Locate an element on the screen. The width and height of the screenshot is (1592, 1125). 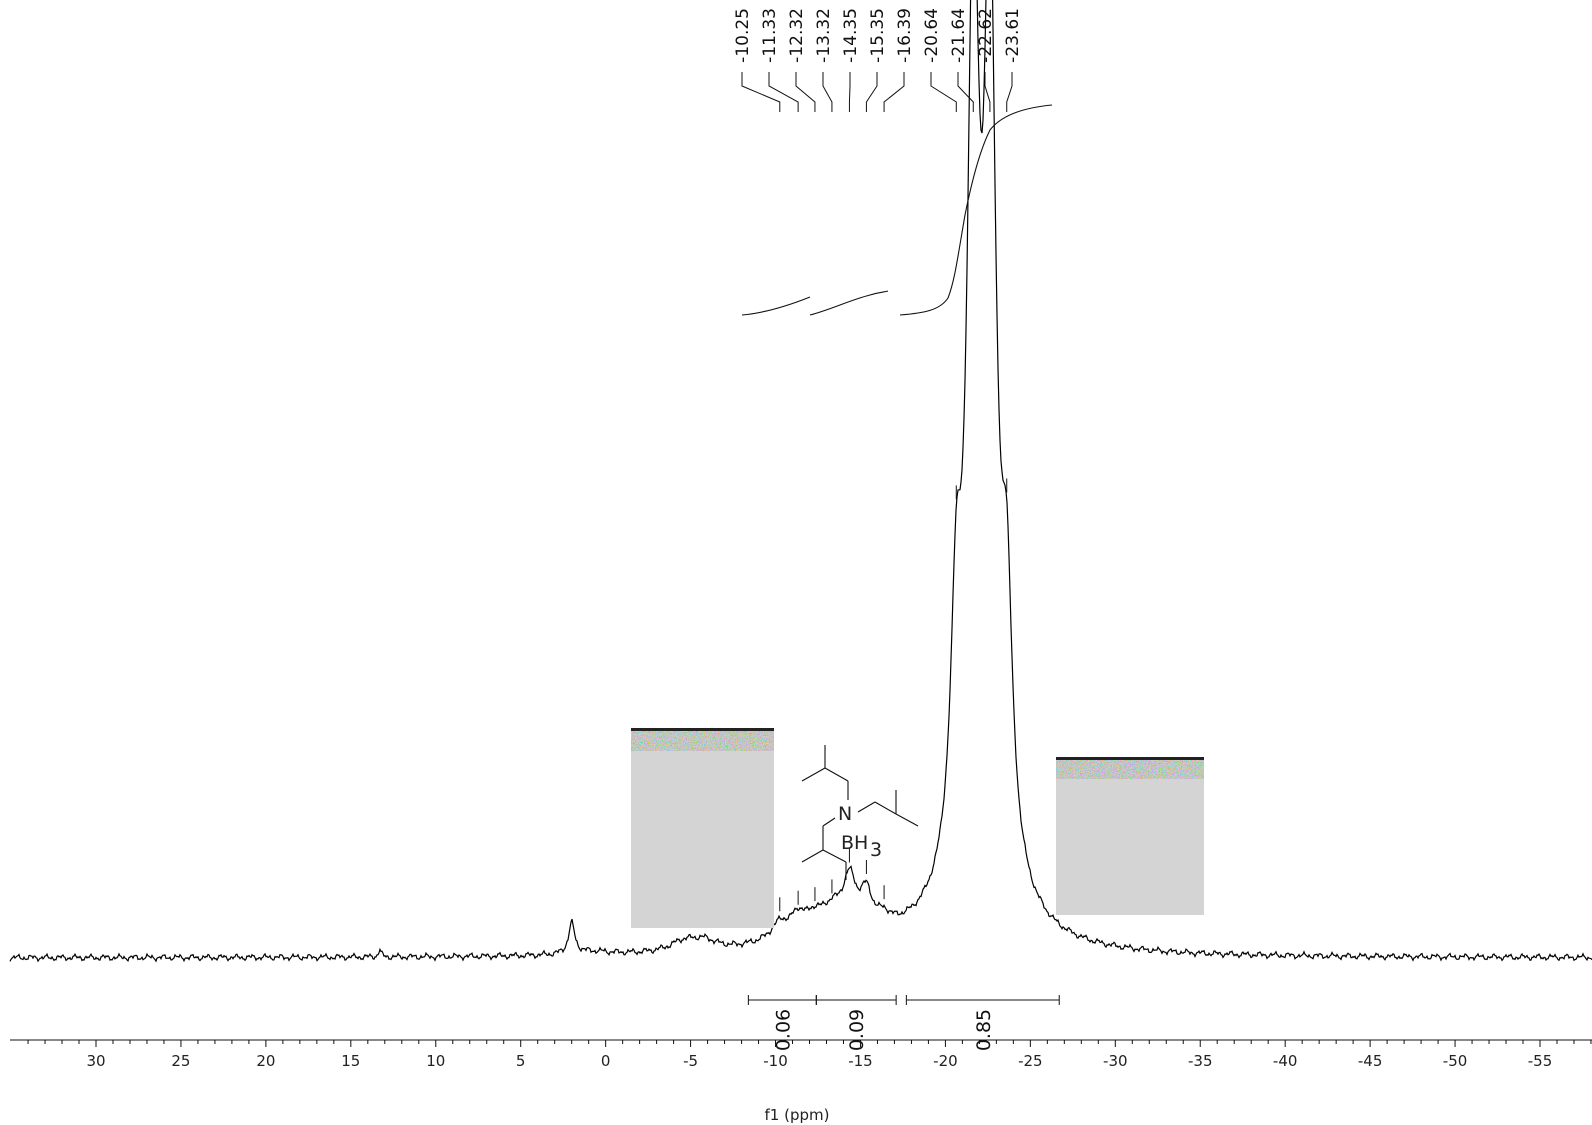
peak-label: -10.25 is located at coordinates (743, 35).